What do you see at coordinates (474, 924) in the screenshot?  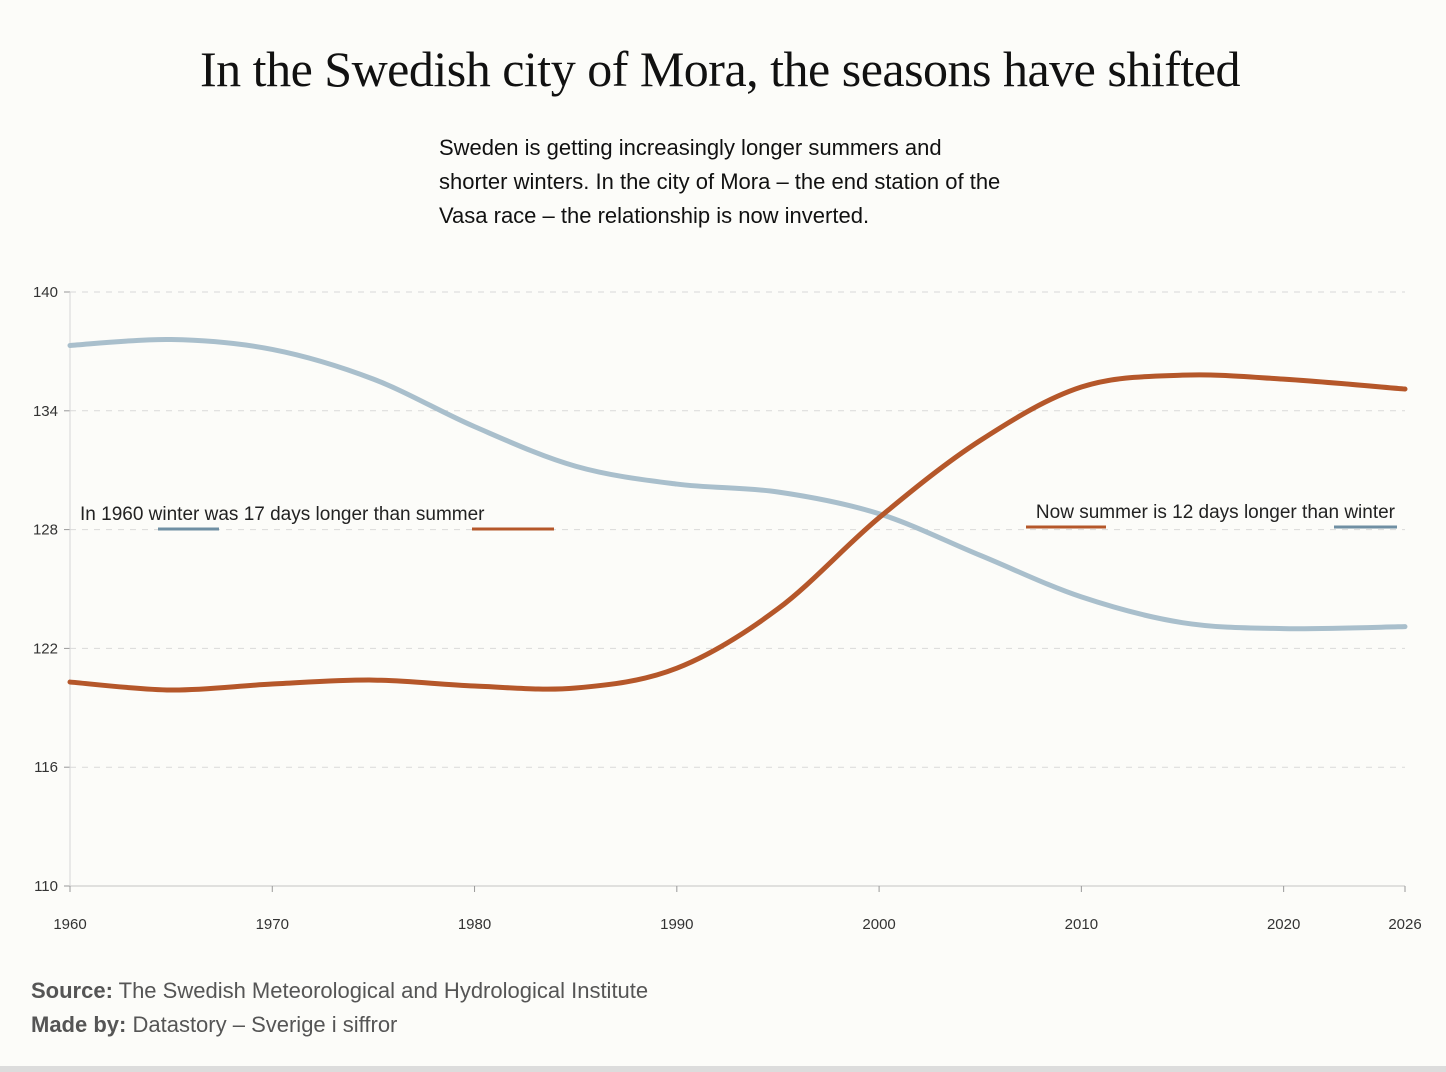 I see `x-tick-label: 1980` at bounding box center [474, 924].